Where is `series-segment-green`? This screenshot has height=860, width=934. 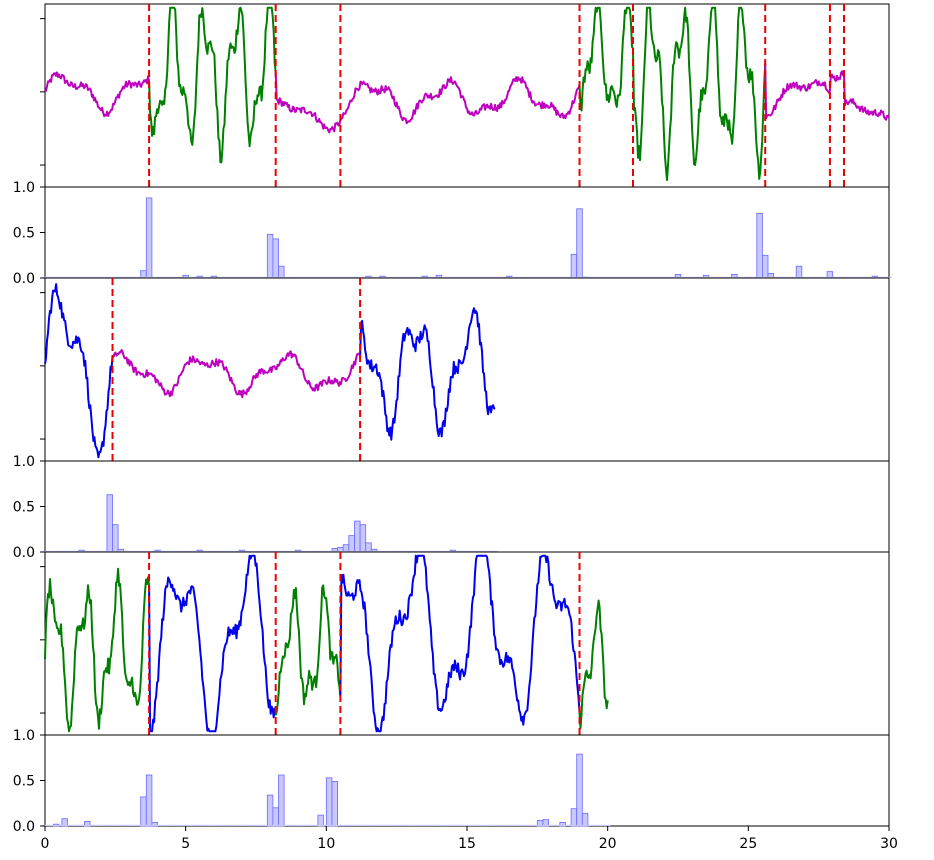 series-segment-green is located at coordinates (593, 664).